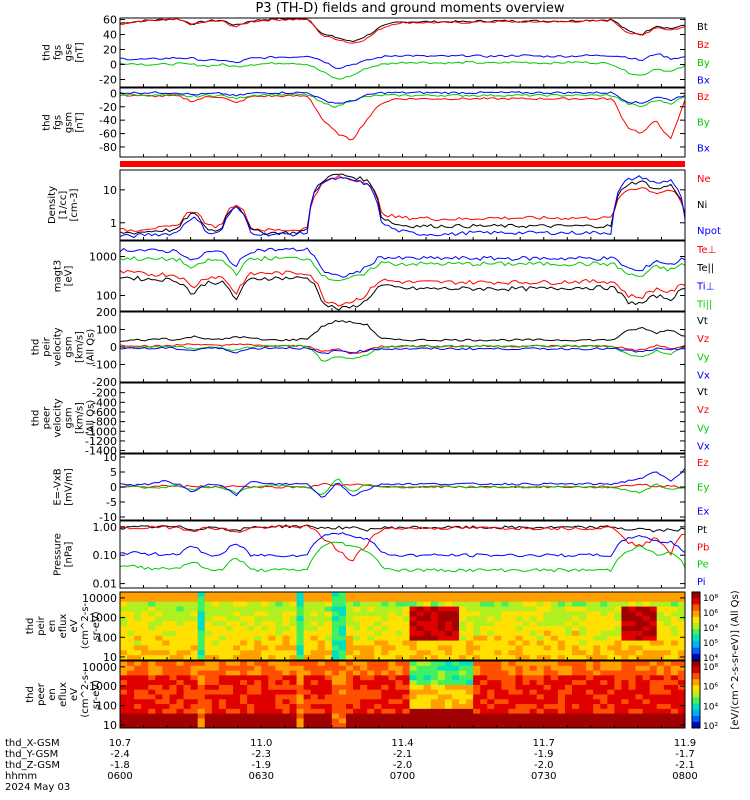 The width and height of the screenshot is (750, 800). What do you see at coordinates (710, 614) in the screenshot?
I see `colorbar-tick-label: 10⁶` at bounding box center [710, 614].